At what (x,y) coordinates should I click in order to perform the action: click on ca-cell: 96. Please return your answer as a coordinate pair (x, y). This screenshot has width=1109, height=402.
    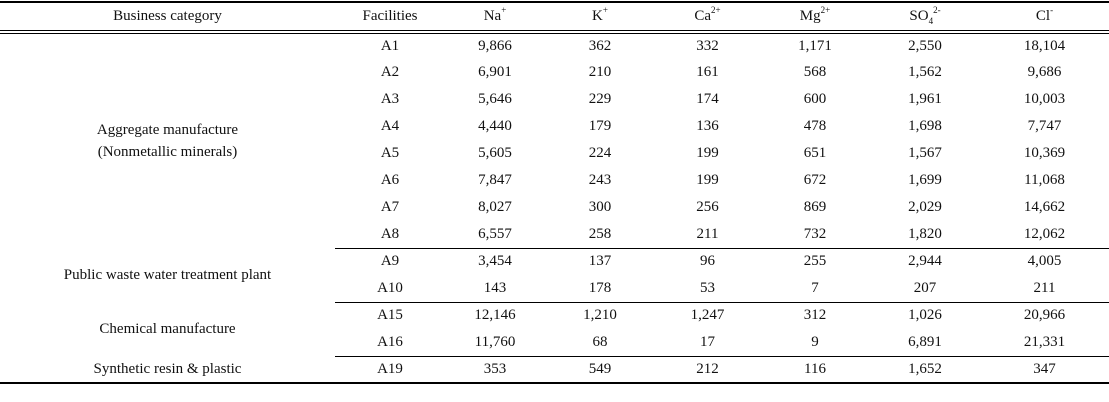
    Looking at the image, I should click on (707, 261).